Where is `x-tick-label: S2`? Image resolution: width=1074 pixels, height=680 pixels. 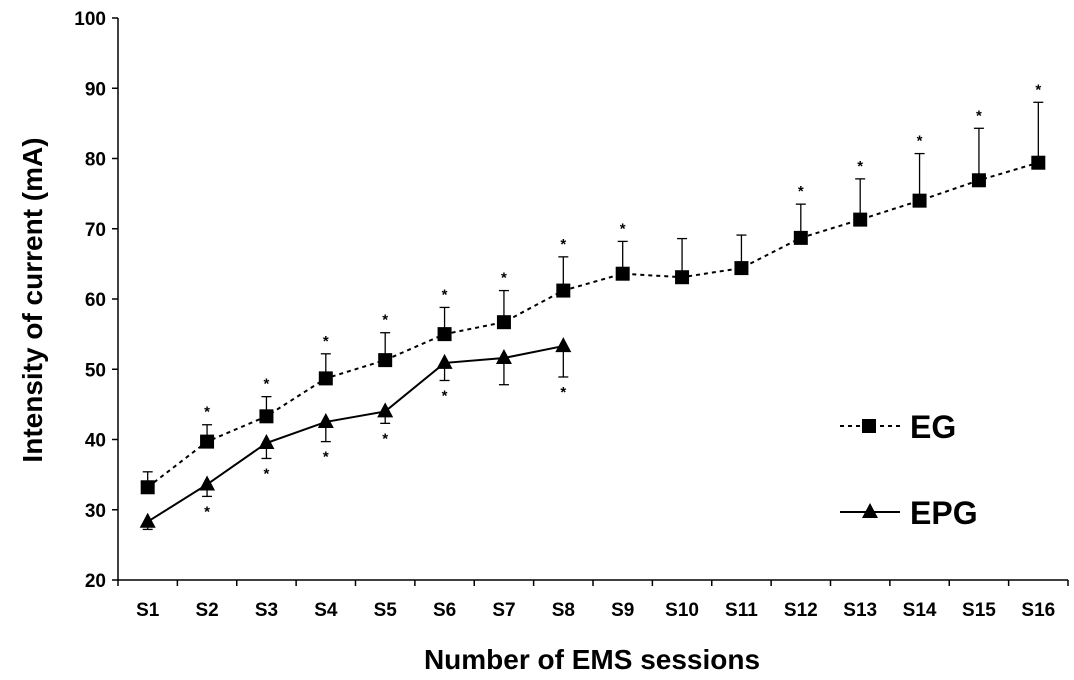 x-tick-label: S2 is located at coordinates (206, 610).